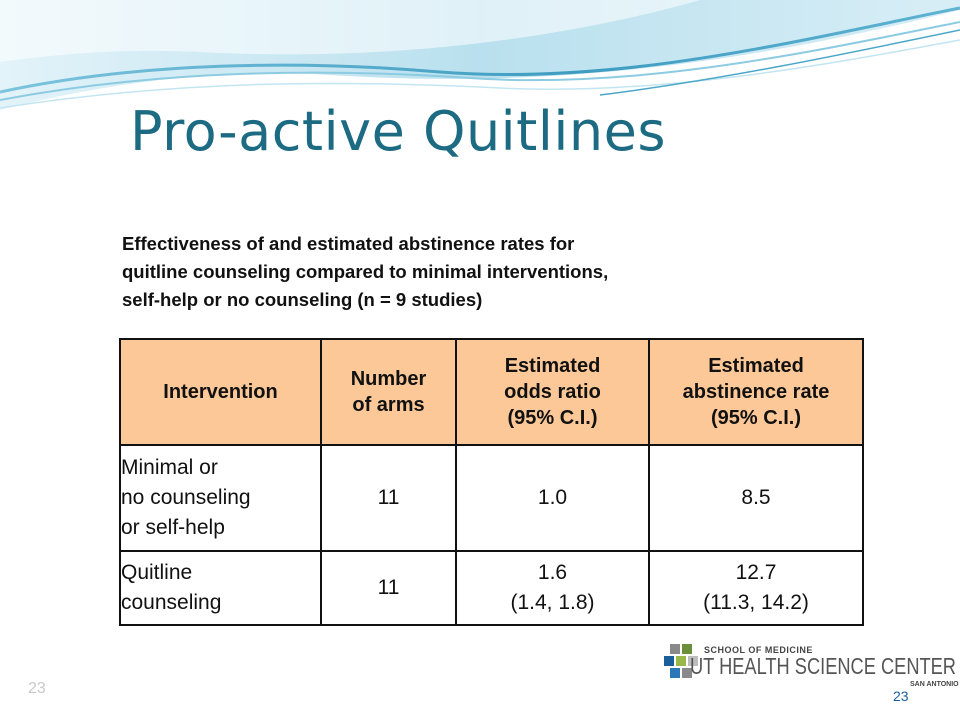 Image resolution: width=960 pixels, height=720 pixels. What do you see at coordinates (552, 498) in the screenshot?
I see `cell-odds-ratio: 1.0` at bounding box center [552, 498].